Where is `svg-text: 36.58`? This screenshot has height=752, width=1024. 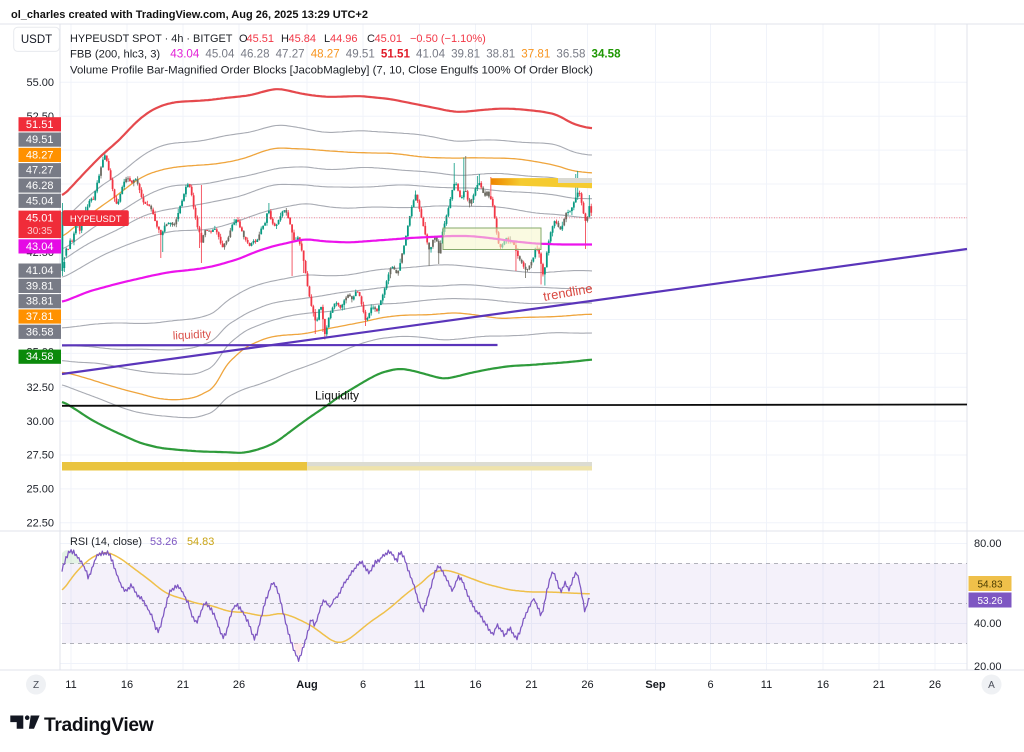 svg-text: 36.58 is located at coordinates (40, 332).